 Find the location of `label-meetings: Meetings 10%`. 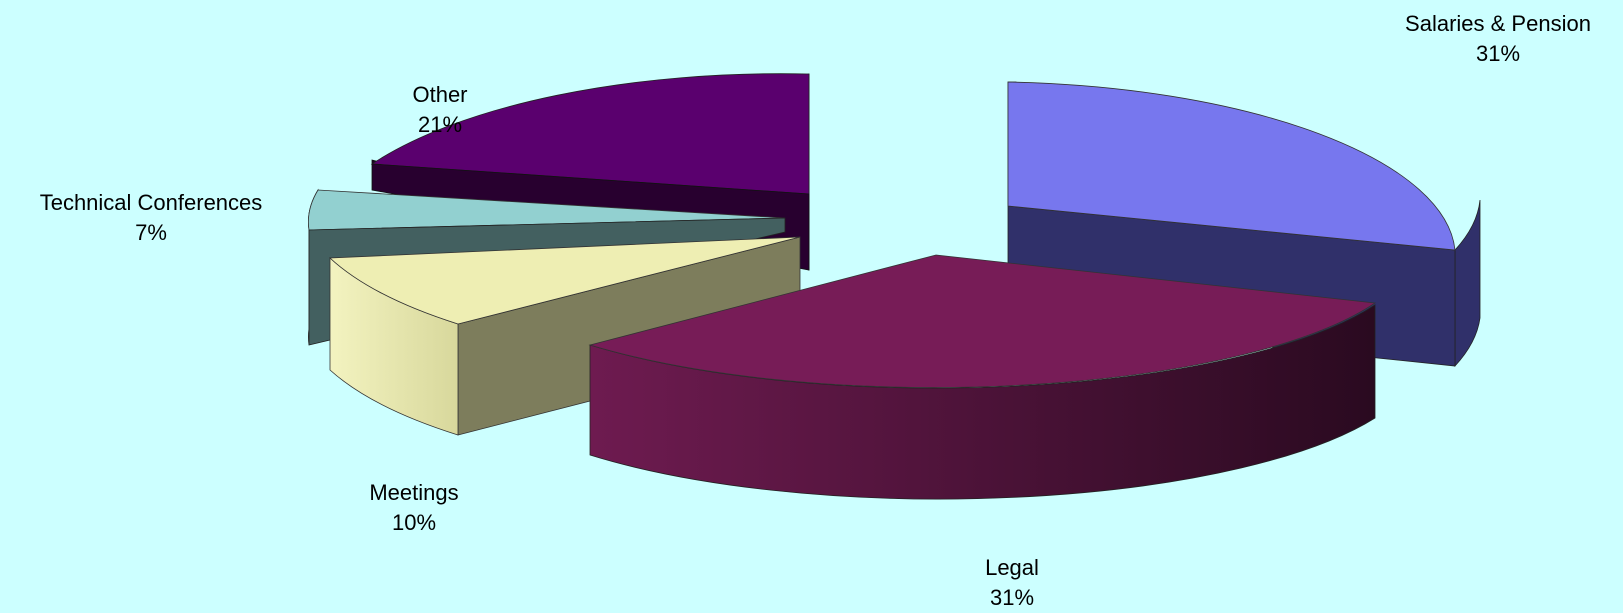

label-meetings: Meetings 10% is located at coordinates (413, 508).